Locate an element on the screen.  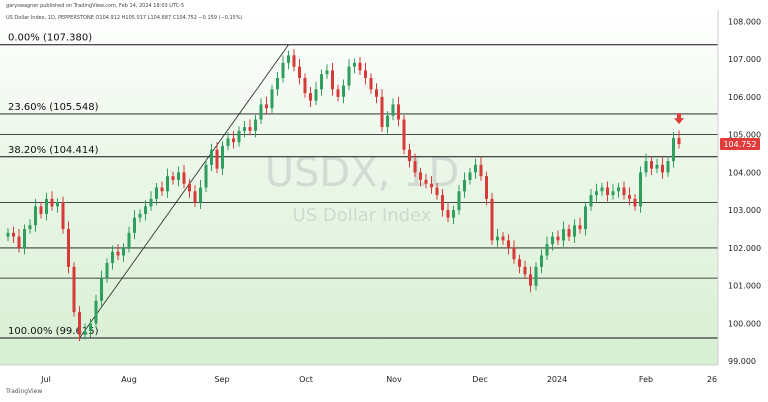
time-tick-label: Oct is located at coordinates (306, 379).